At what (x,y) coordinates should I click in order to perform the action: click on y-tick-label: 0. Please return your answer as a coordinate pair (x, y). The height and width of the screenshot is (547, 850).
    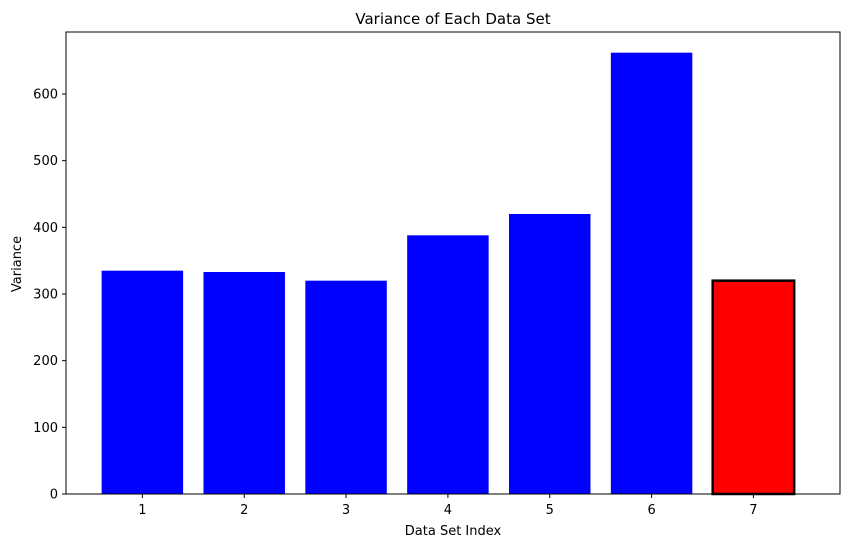
    Looking at the image, I should click on (54, 495).